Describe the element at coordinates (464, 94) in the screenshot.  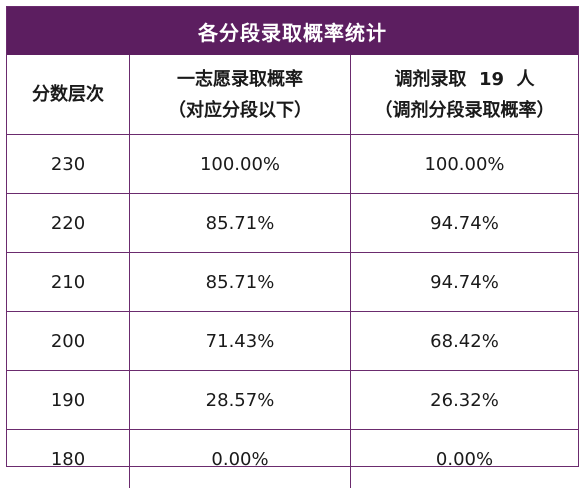
I see `header-adjusted: 调剂录取 19 人 （调剂分段录取概率）` at that location.